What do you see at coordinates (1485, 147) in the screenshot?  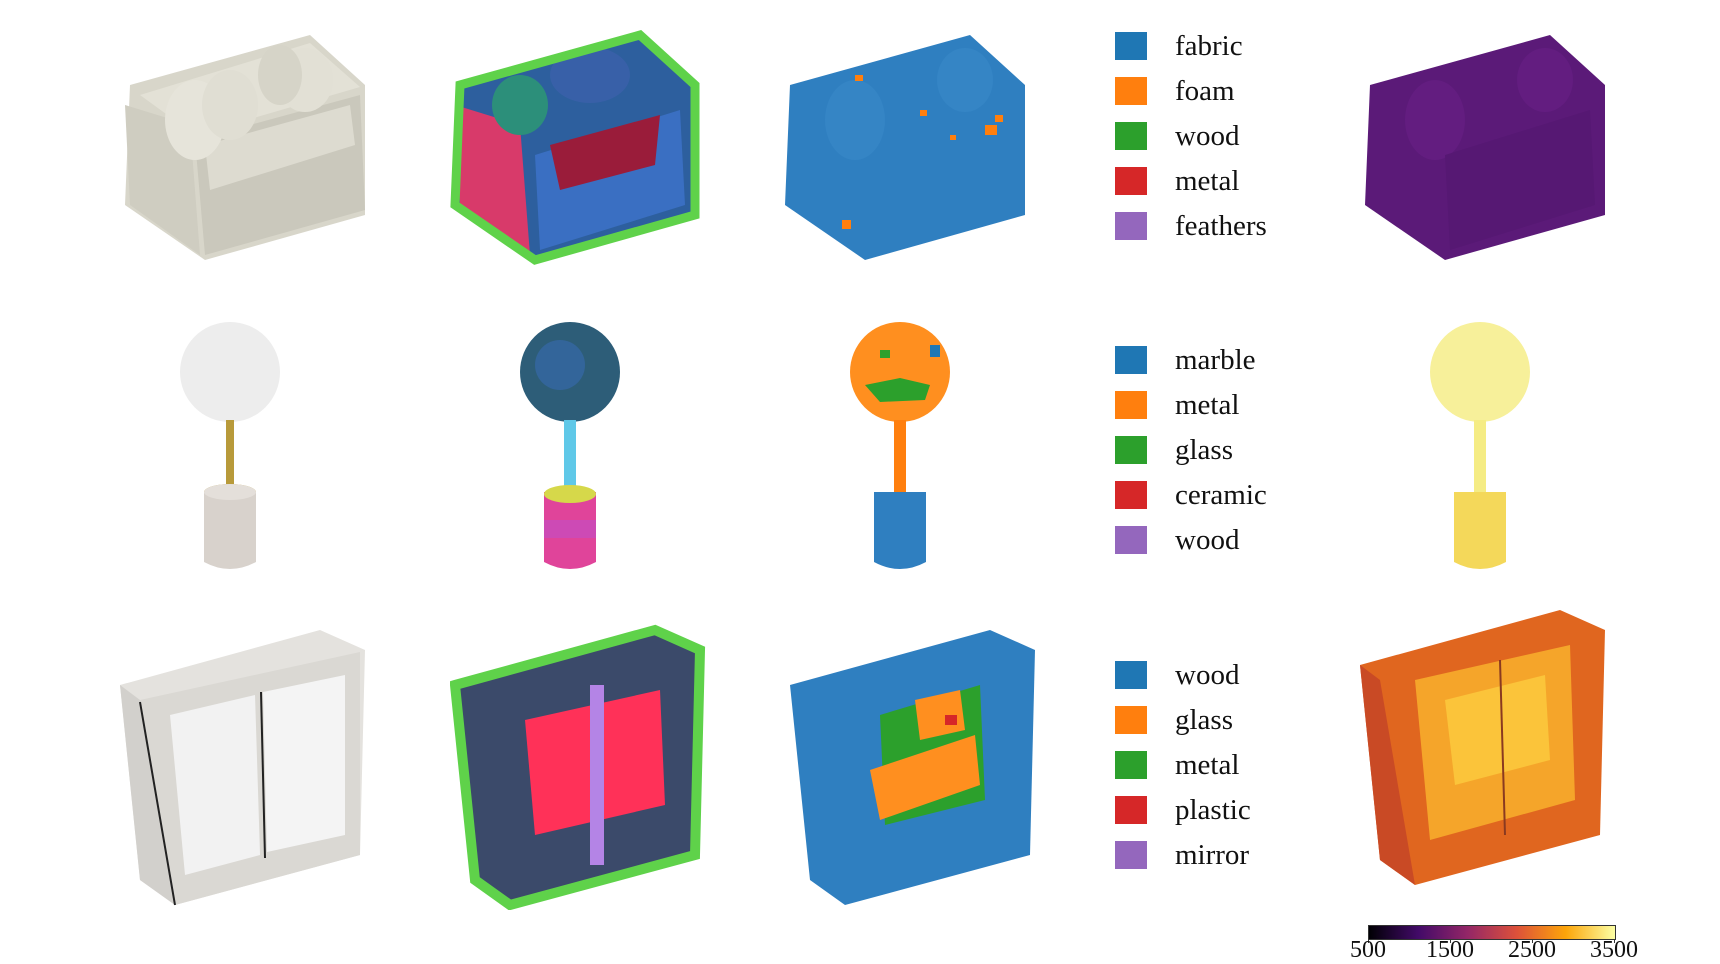 I see `sofa-density-map` at bounding box center [1485, 147].